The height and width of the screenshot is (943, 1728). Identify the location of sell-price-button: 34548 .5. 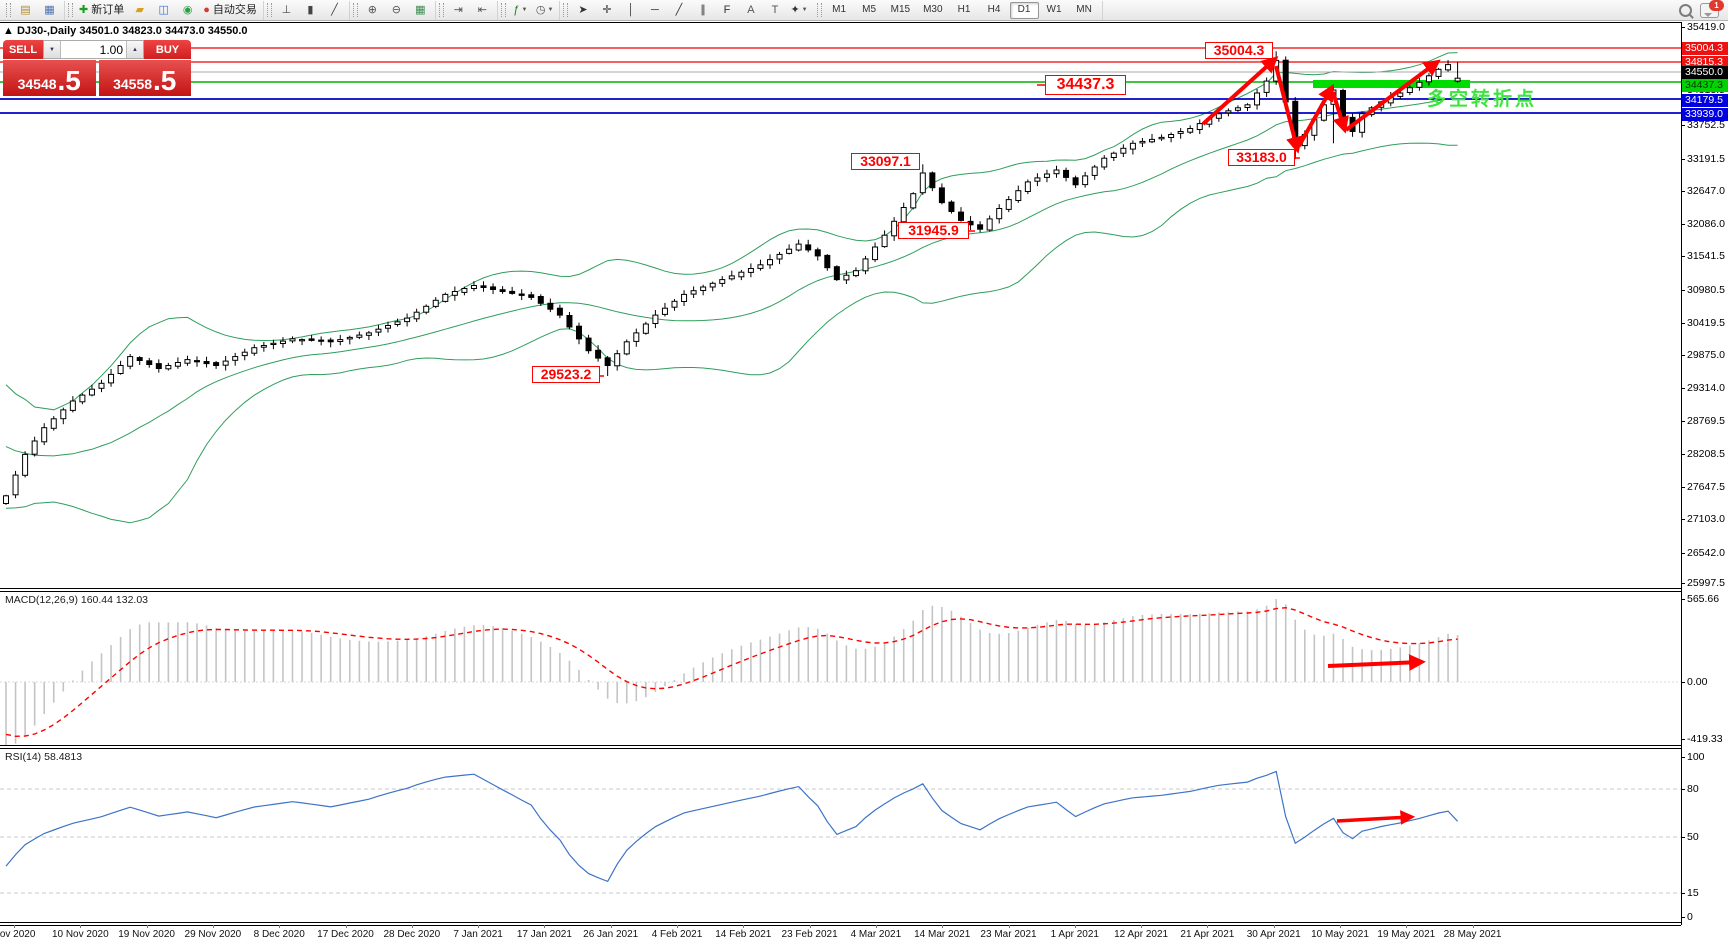
(49, 78).